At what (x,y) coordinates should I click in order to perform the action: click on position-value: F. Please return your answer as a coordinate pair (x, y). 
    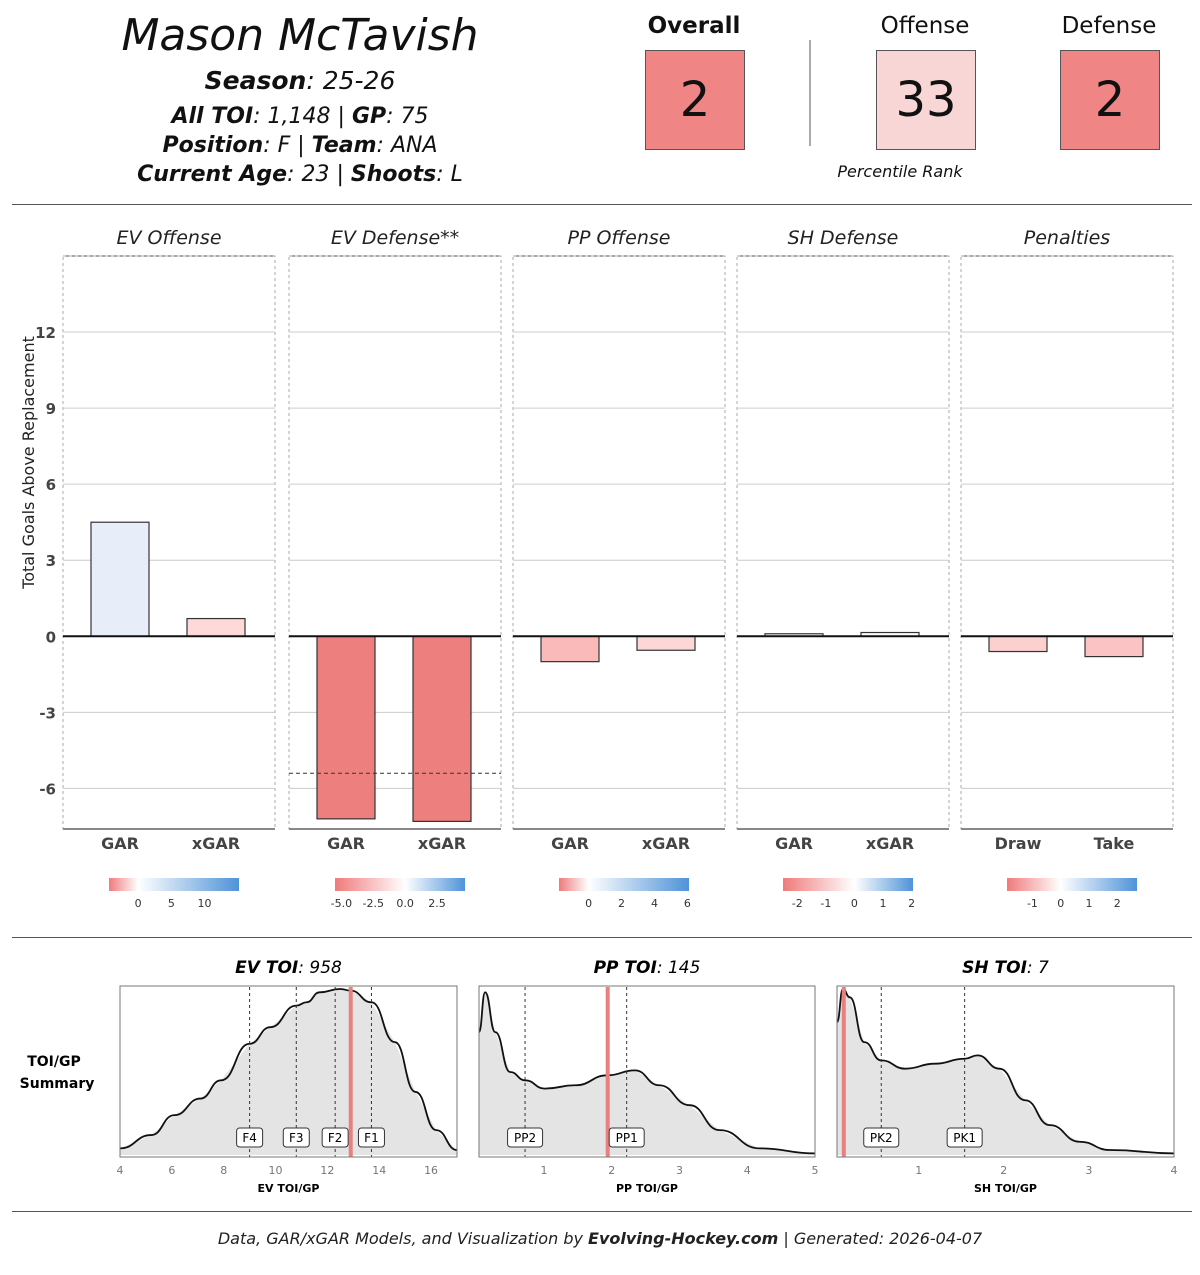
    Looking at the image, I should click on (284, 145).